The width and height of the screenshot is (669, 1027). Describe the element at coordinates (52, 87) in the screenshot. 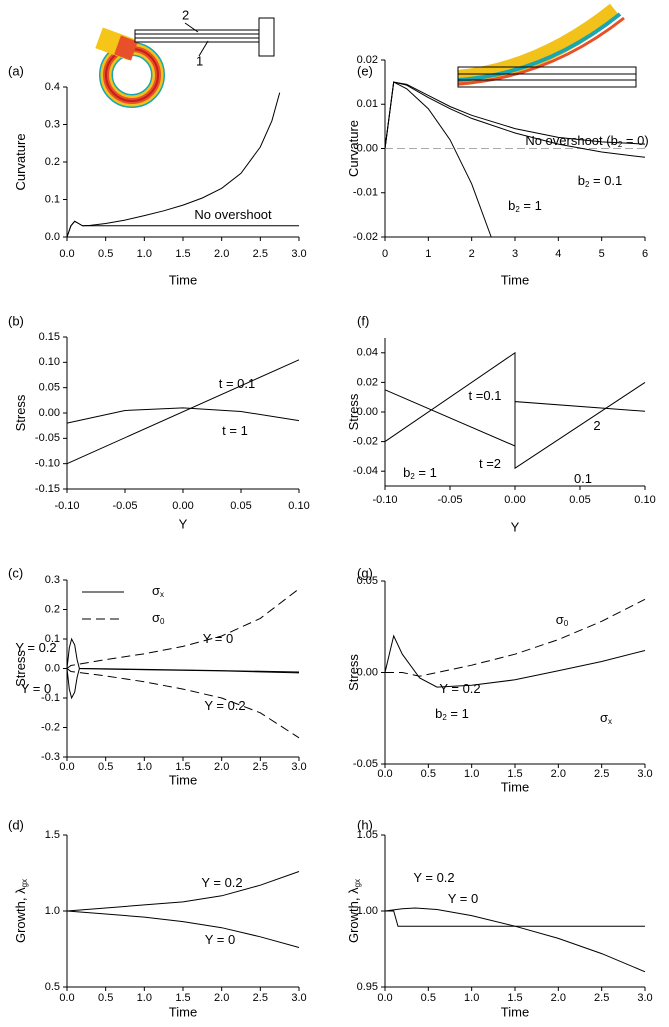

I see `y-tick-label: 0.4` at that location.